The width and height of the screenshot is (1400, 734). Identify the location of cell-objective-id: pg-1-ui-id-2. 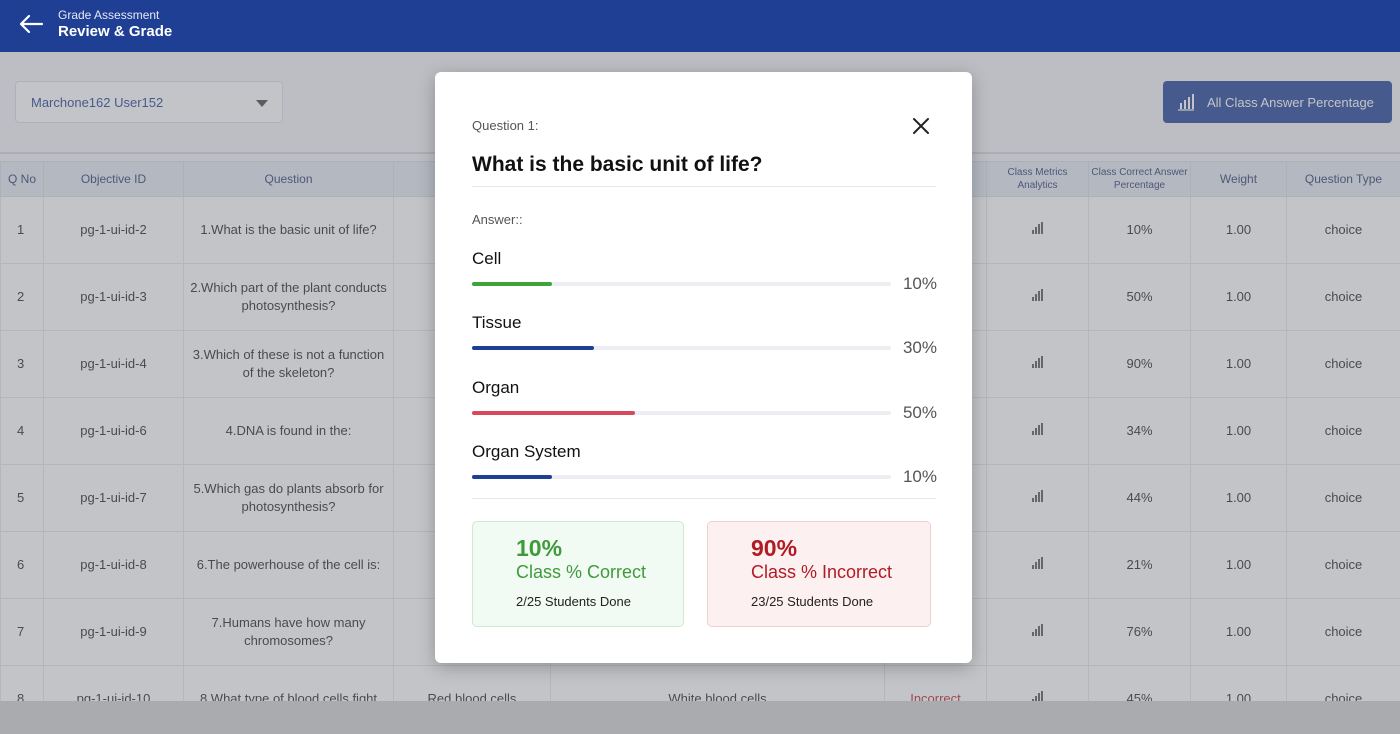
(113, 230).